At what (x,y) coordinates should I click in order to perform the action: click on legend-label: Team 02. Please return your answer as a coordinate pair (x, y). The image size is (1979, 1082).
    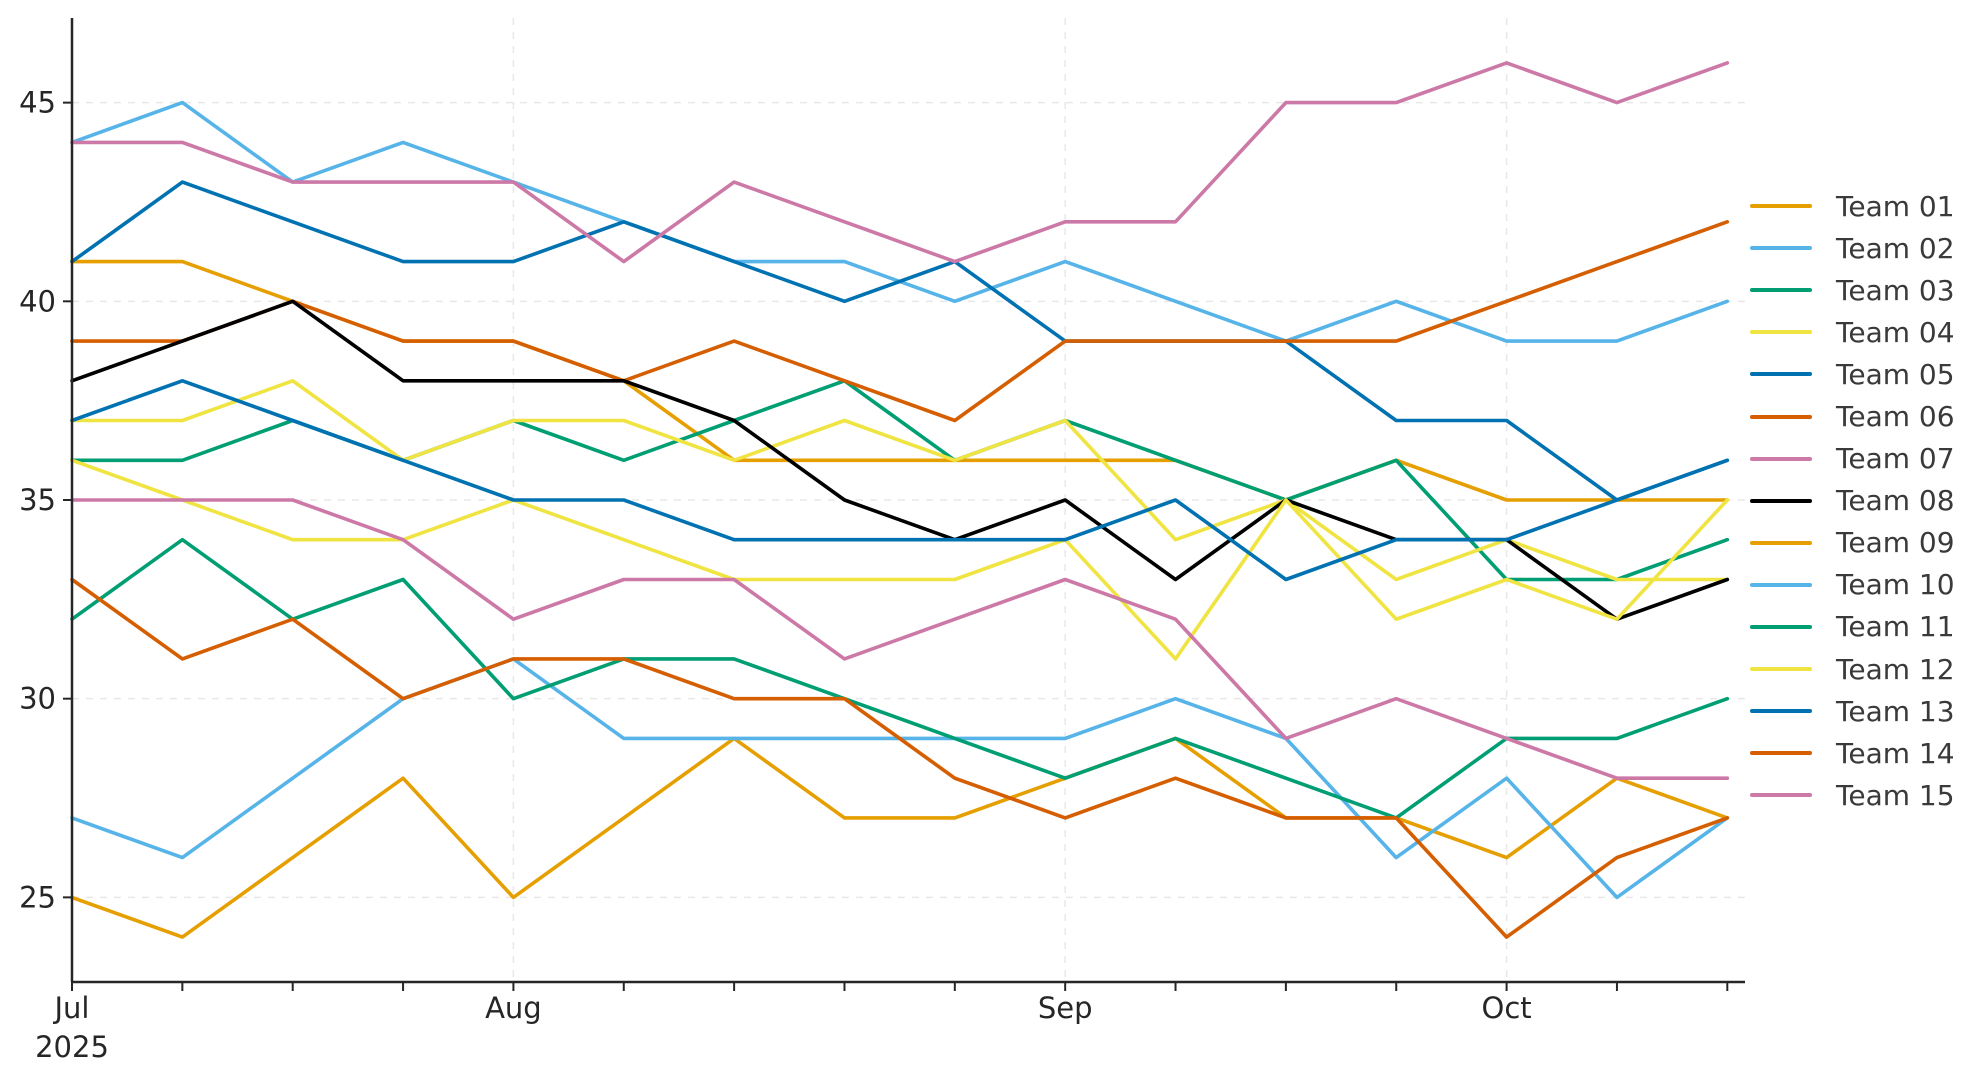
    Looking at the image, I should click on (1895, 248).